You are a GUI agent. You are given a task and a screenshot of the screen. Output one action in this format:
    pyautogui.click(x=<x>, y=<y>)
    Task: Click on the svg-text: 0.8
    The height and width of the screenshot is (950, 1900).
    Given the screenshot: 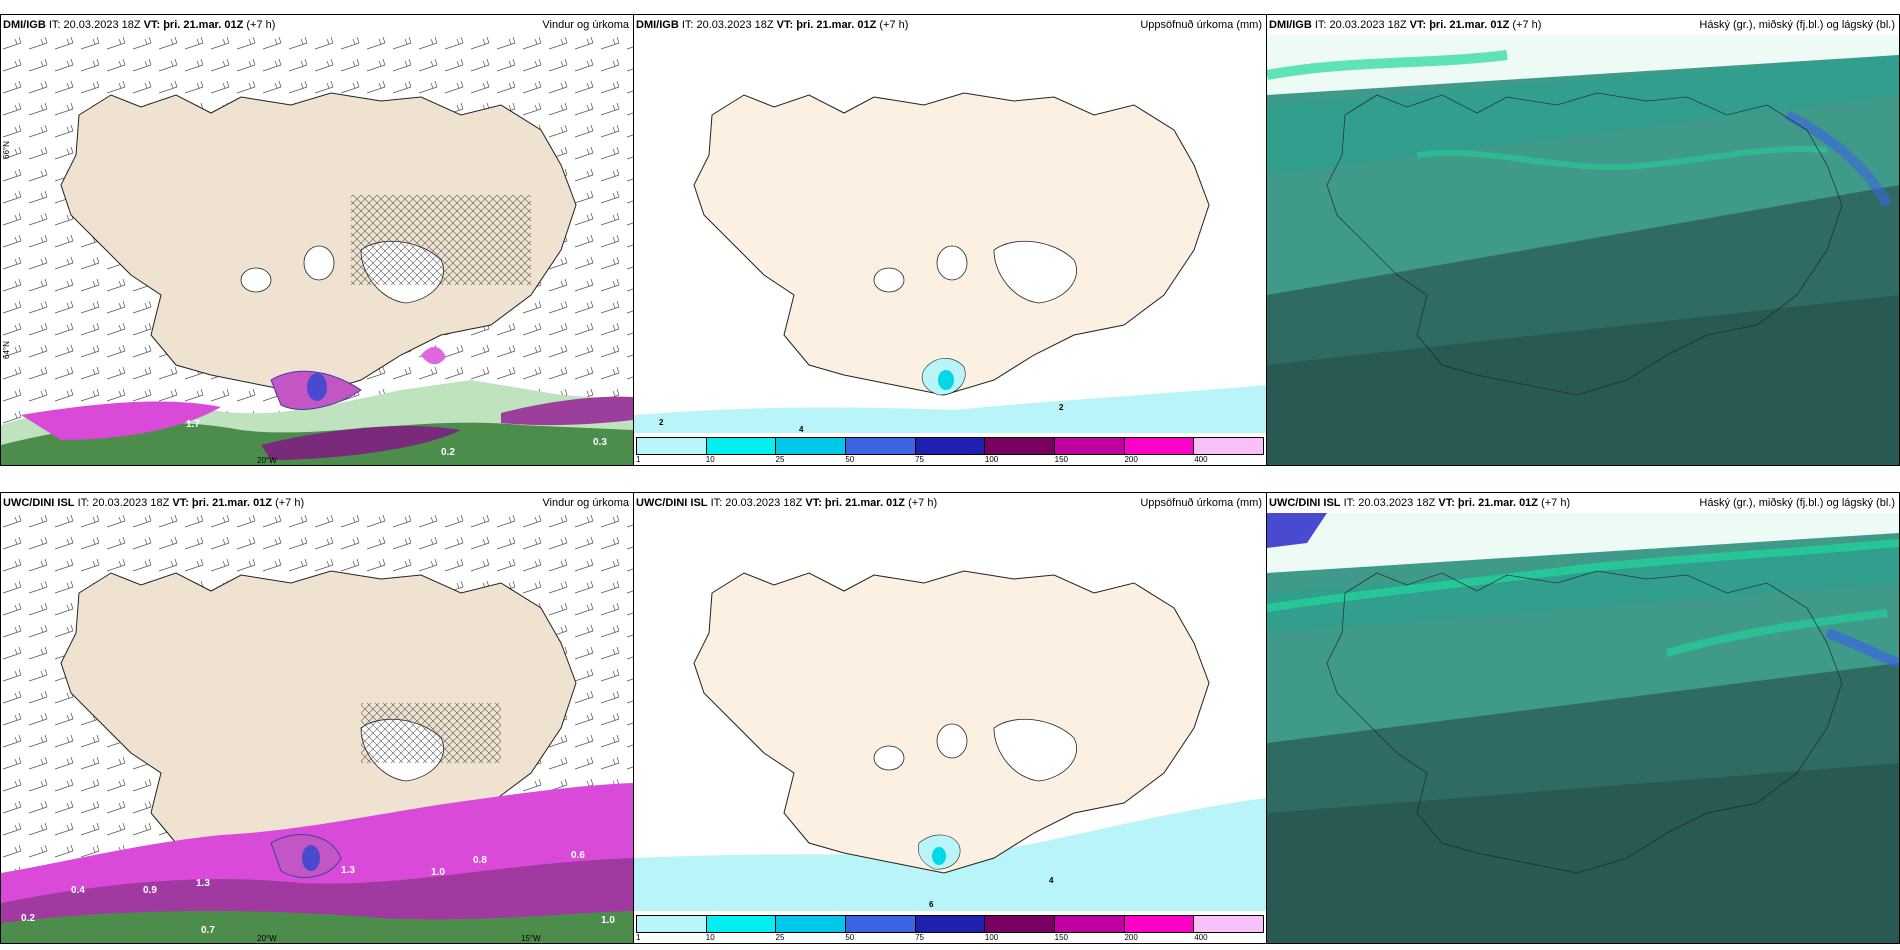 What is the action you would take?
    pyautogui.click(x=480, y=860)
    